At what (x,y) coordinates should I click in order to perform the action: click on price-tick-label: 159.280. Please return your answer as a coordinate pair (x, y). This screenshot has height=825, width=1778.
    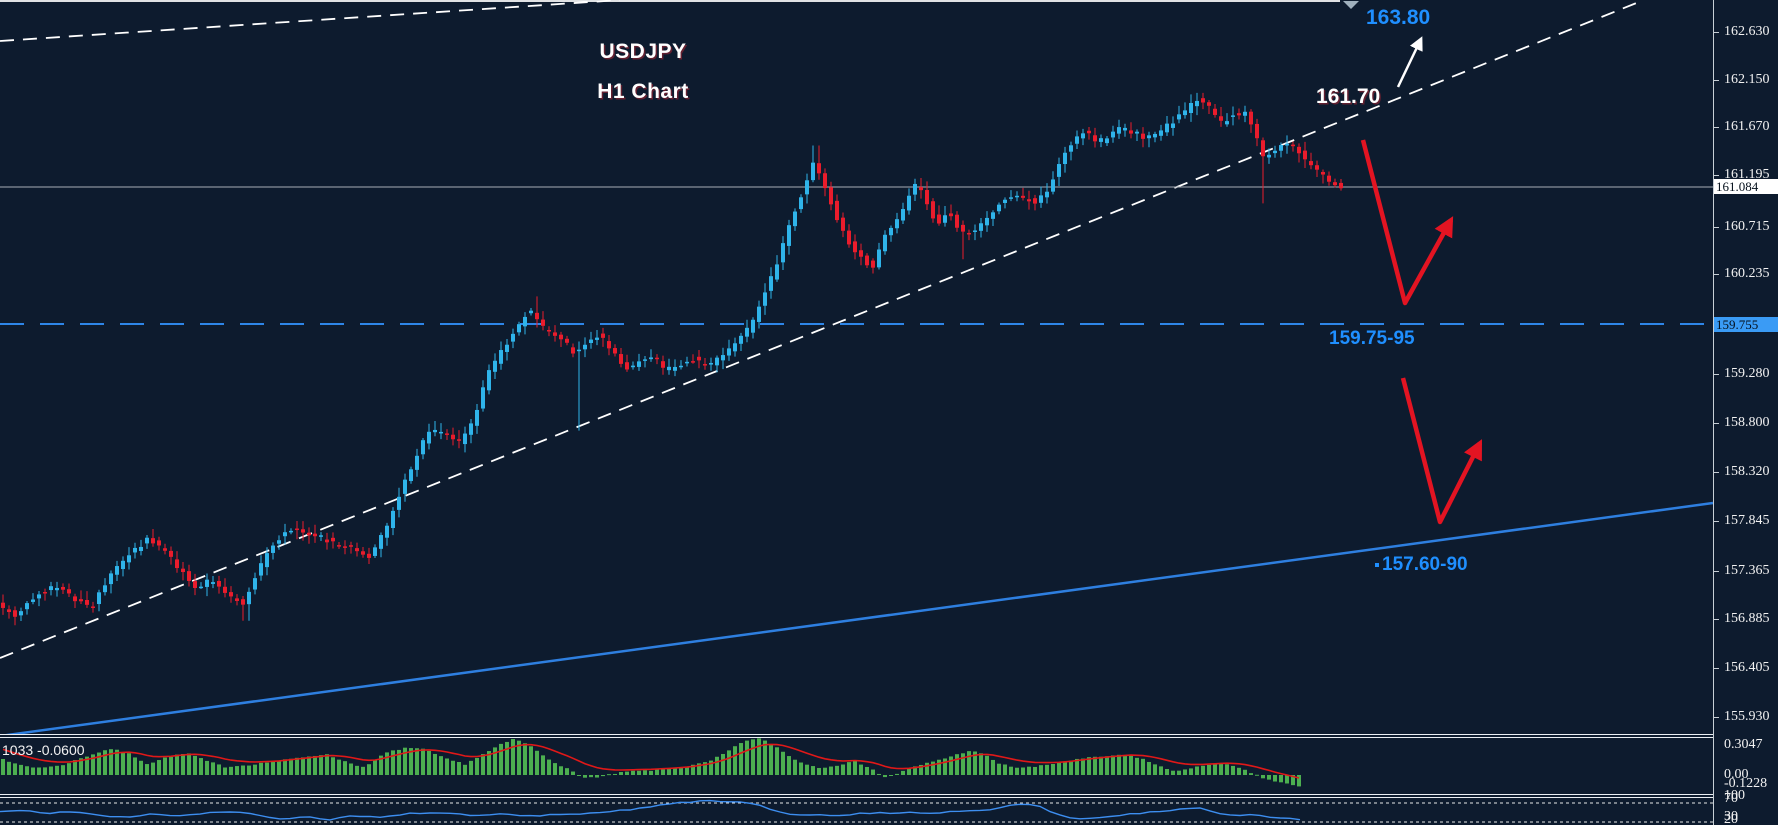
    Looking at the image, I should click on (1747, 373).